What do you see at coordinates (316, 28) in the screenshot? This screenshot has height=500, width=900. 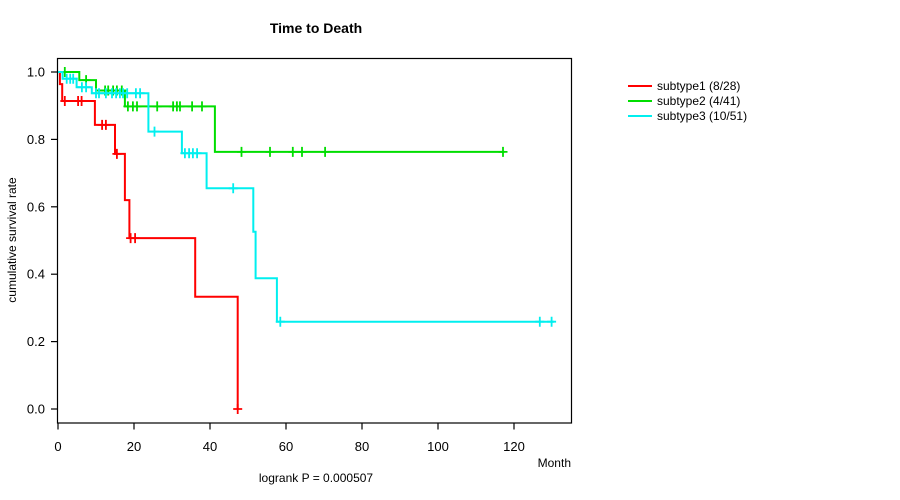 I see `chart-title: Time to Death` at bounding box center [316, 28].